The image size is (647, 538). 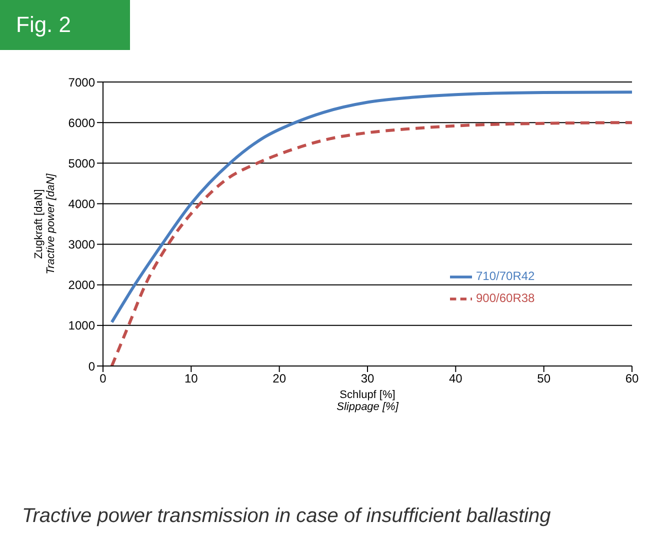 What do you see at coordinates (191, 379) in the screenshot?
I see `x-tick-label: 10` at bounding box center [191, 379].